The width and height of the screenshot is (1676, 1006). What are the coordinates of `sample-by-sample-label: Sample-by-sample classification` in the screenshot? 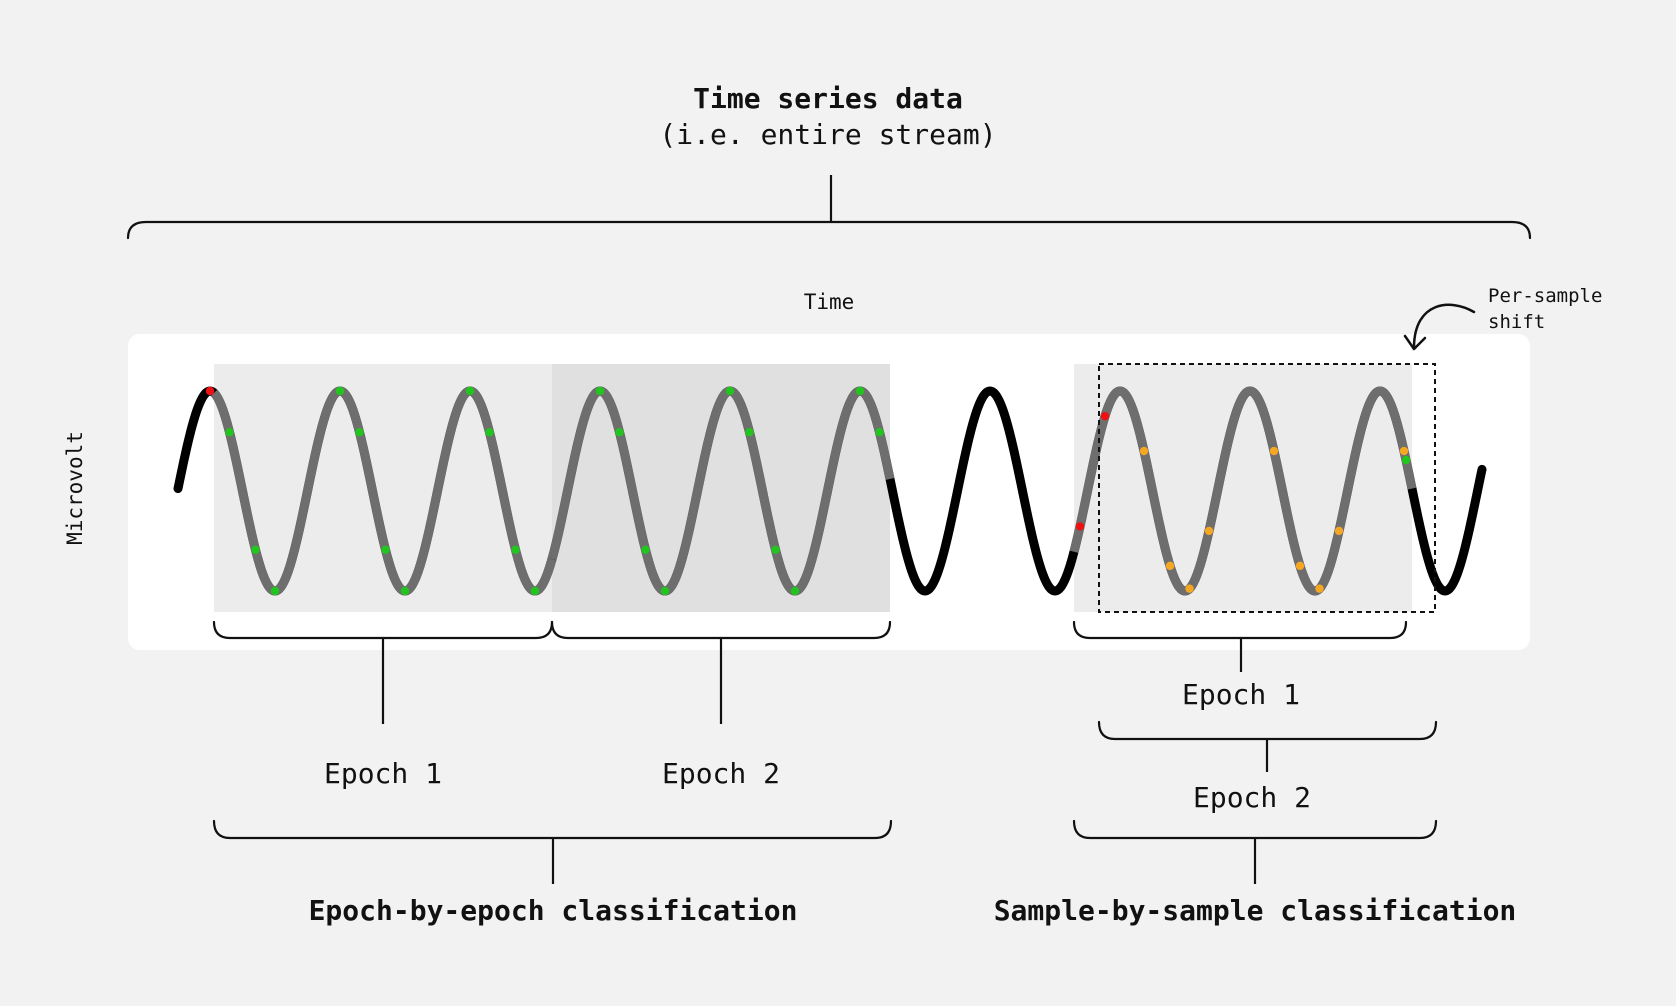 It's located at (1255, 910).